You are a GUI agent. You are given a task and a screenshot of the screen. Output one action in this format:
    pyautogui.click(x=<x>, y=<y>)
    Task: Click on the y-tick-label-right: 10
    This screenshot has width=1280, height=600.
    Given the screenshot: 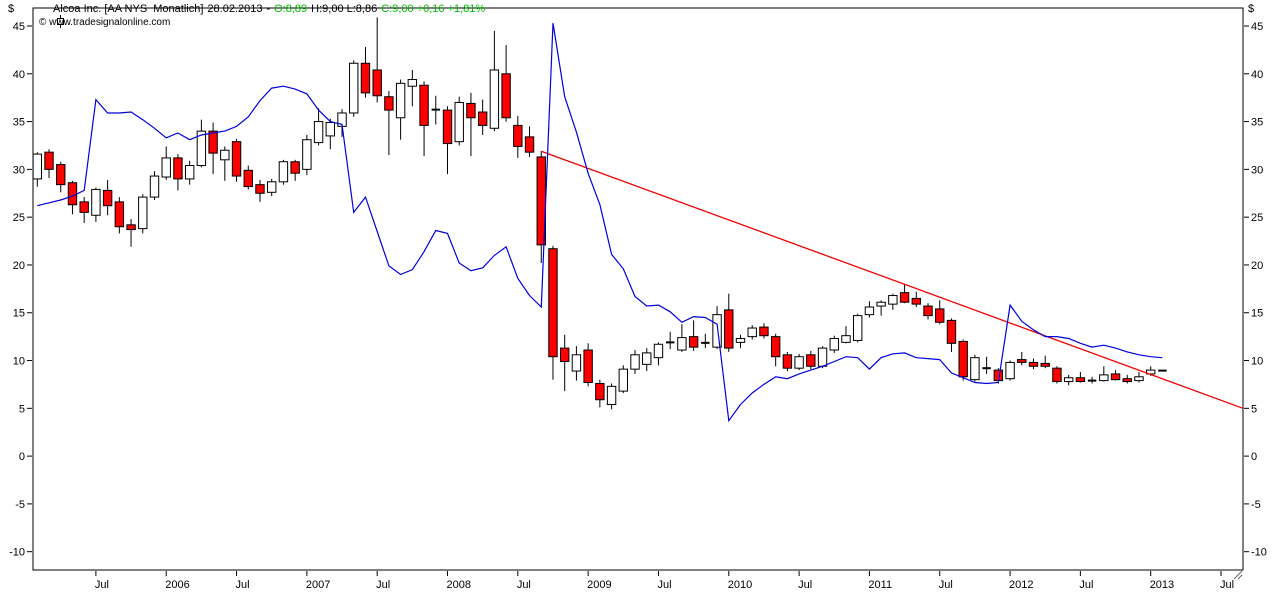 What is the action you would take?
    pyautogui.click(x=1257, y=362)
    